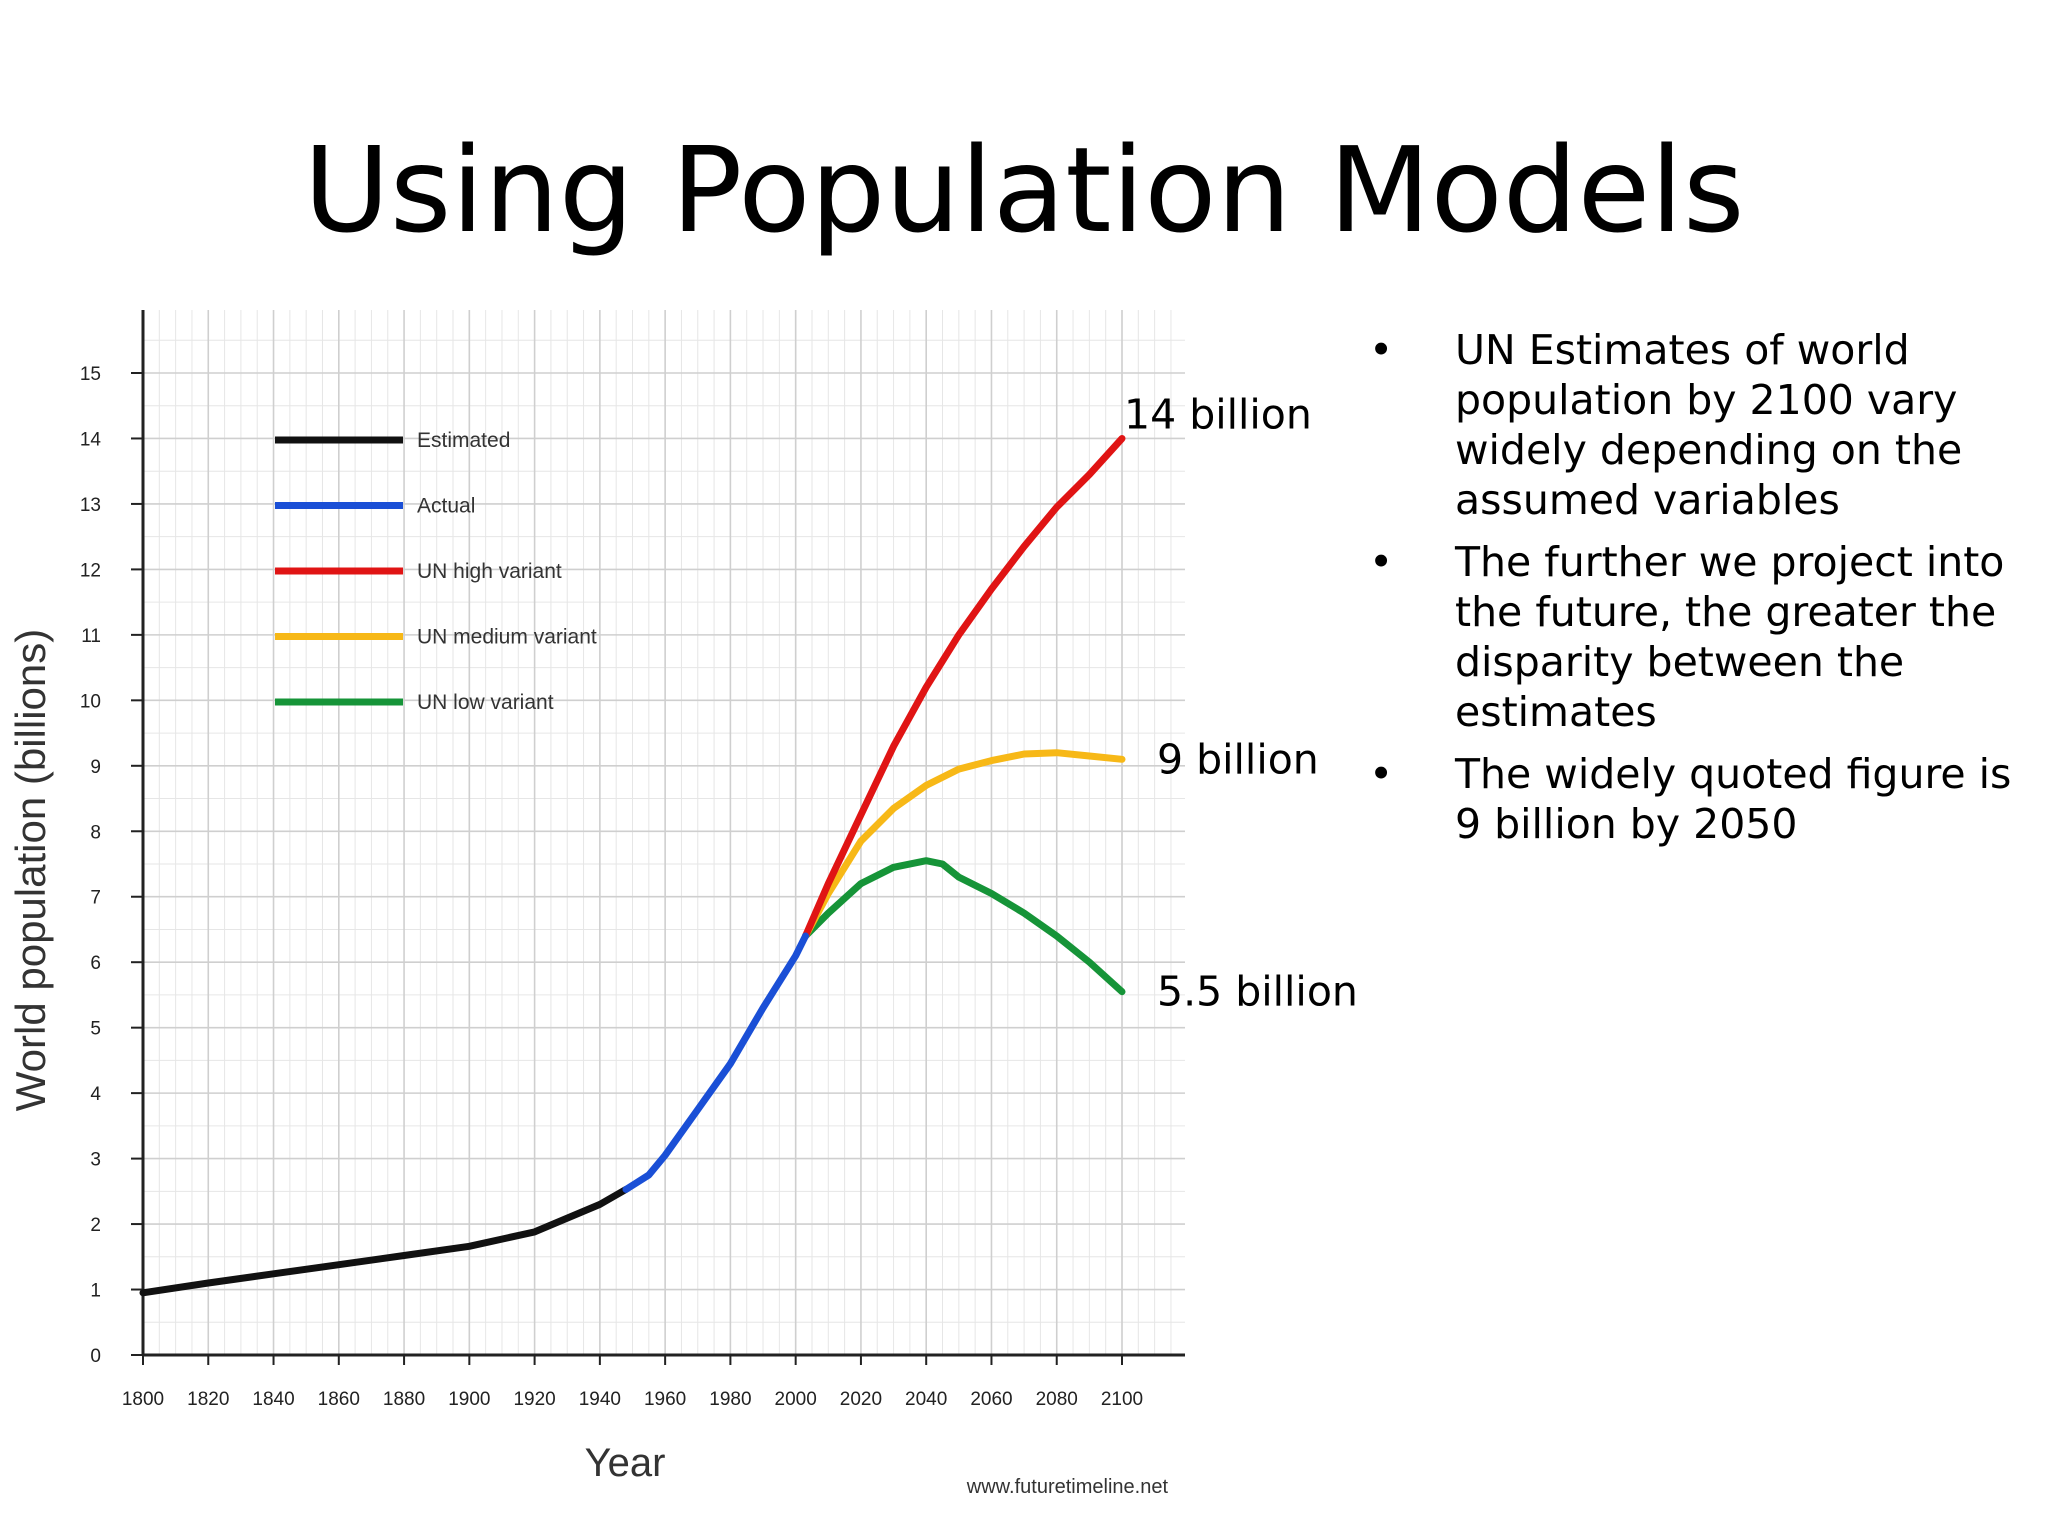  What do you see at coordinates (95, 1094) in the screenshot?
I see `y-tick-label: 4` at bounding box center [95, 1094].